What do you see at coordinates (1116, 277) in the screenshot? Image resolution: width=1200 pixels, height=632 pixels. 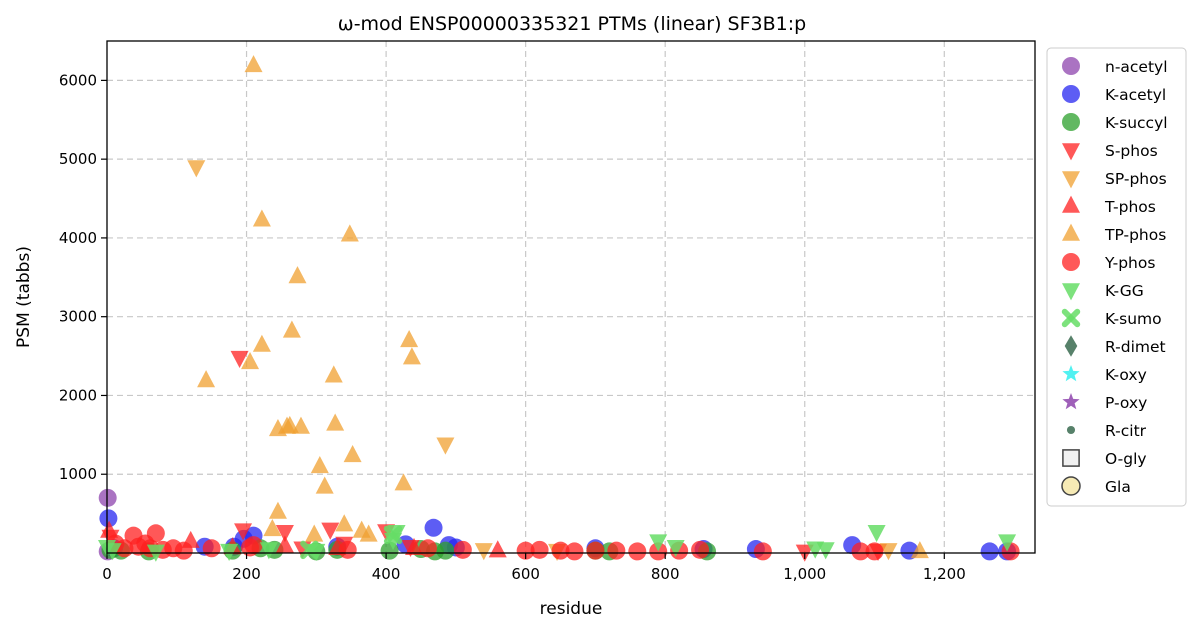 I see `legend-frame` at bounding box center [1116, 277].